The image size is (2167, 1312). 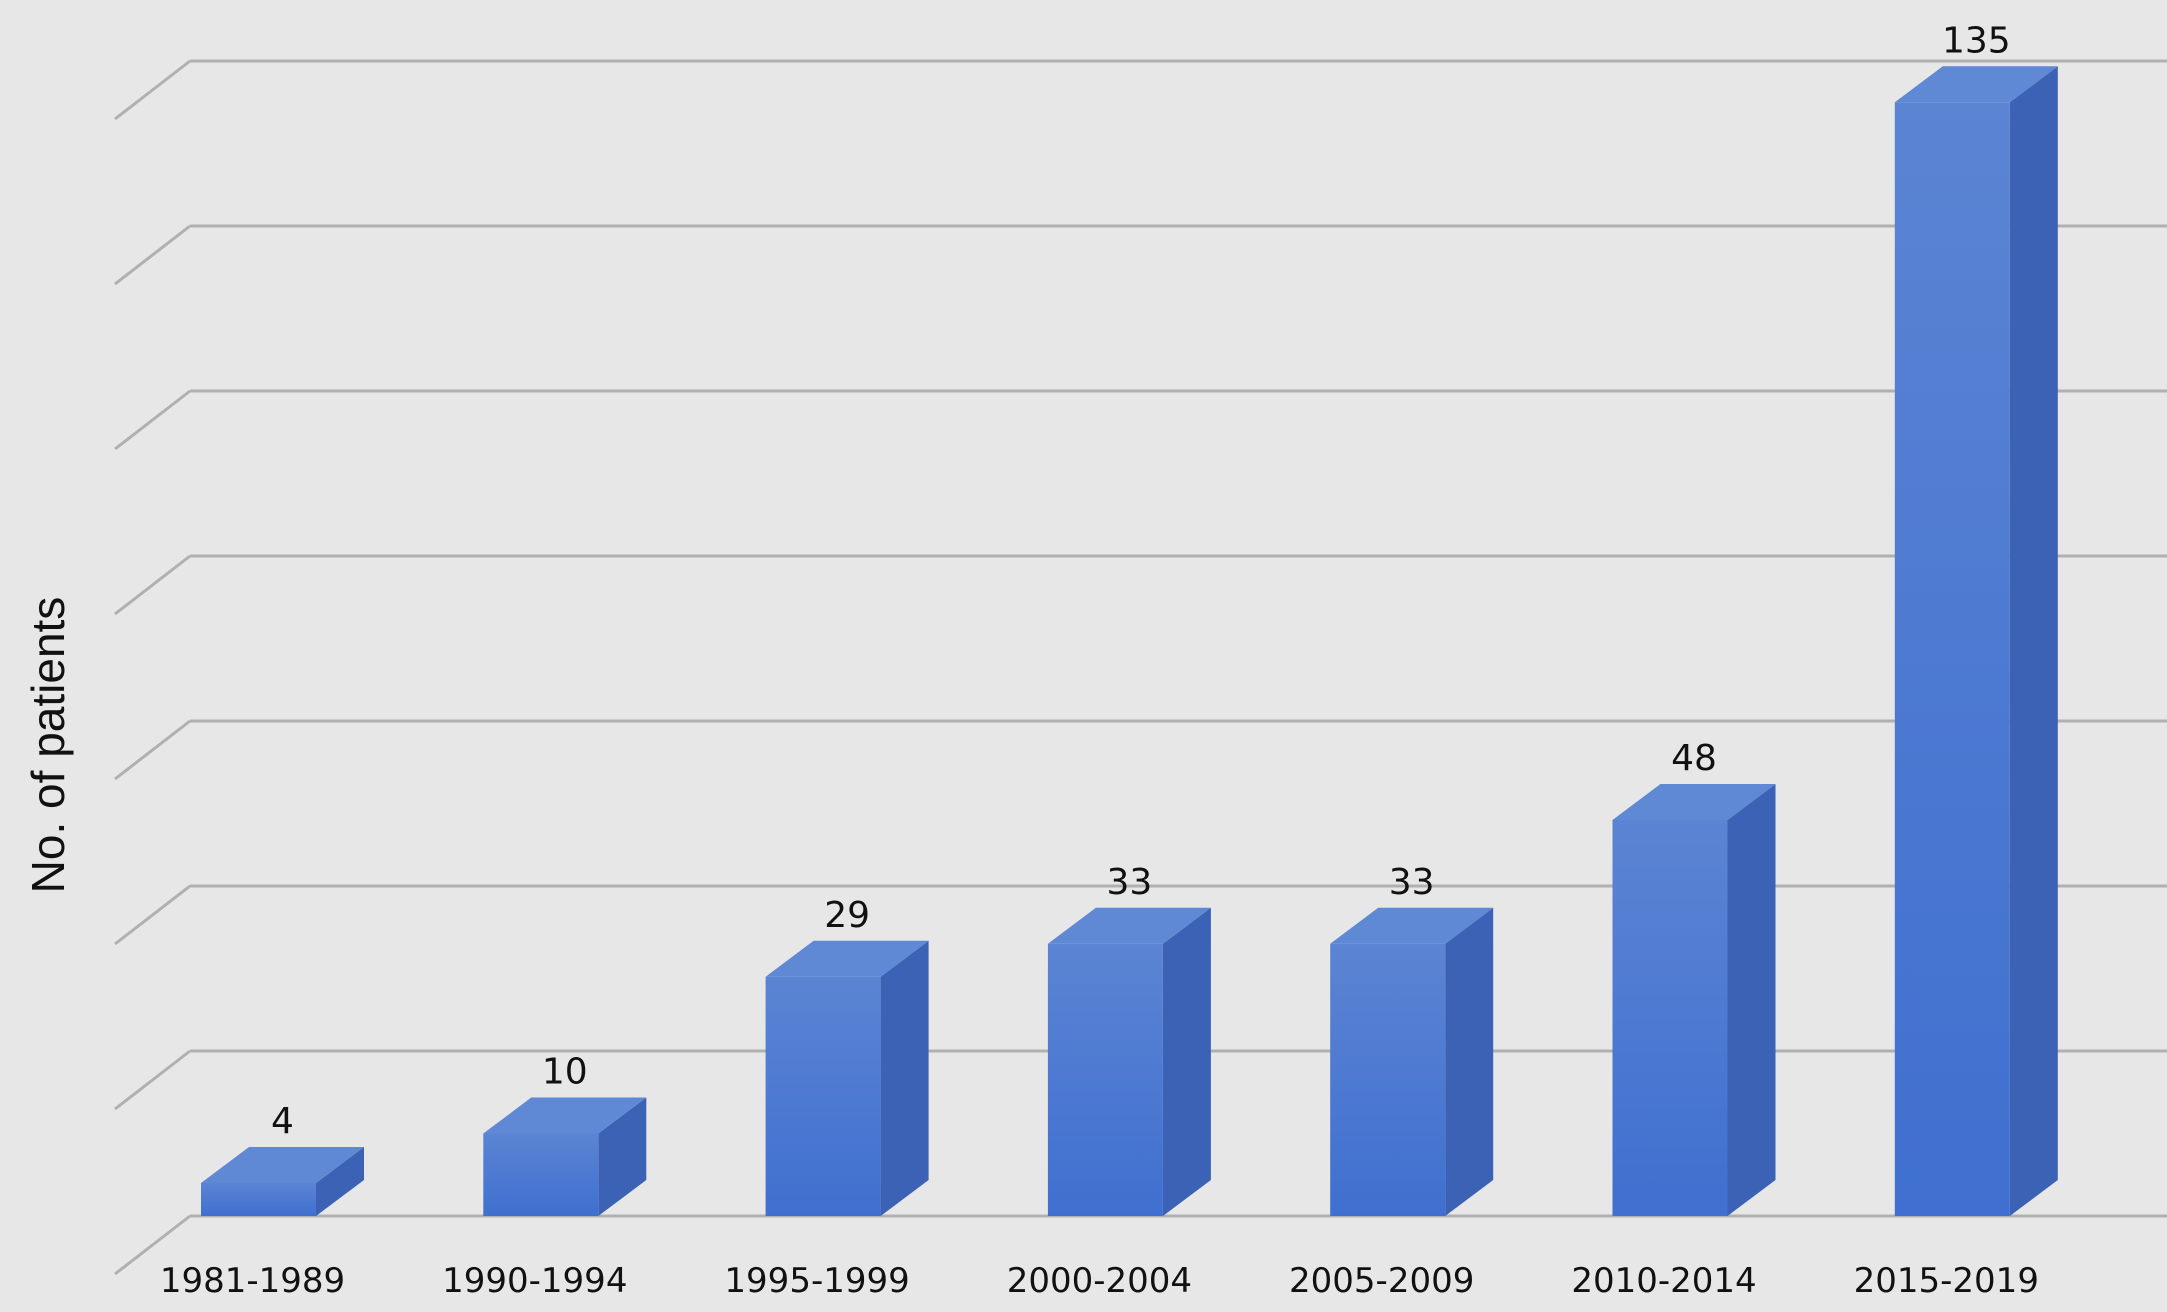 What do you see at coordinates (534, 1281) in the screenshot?
I see `category-label: 1990-1994` at bounding box center [534, 1281].